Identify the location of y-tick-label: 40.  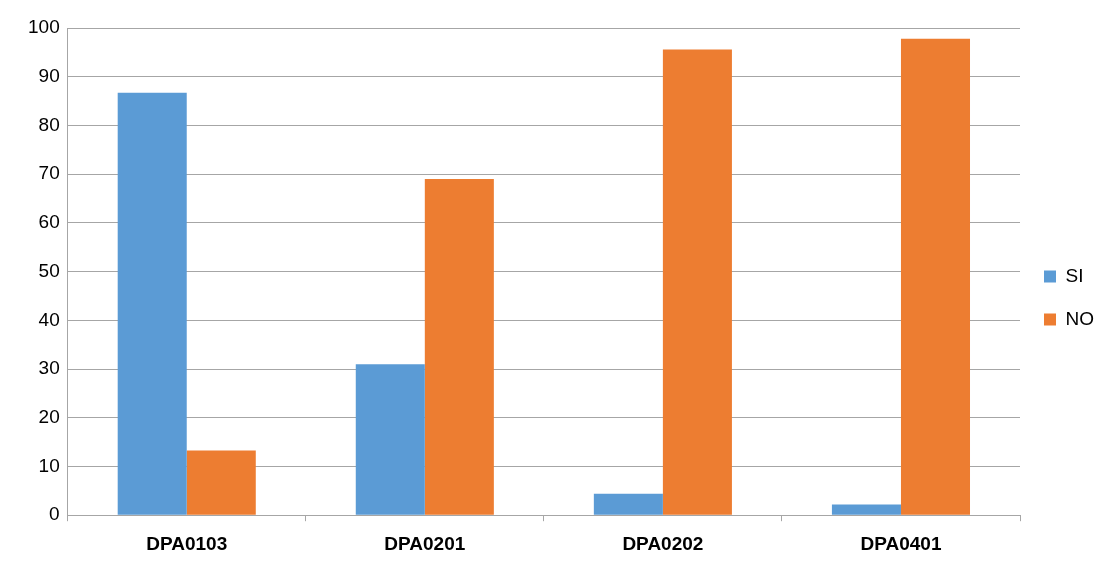
(49, 319).